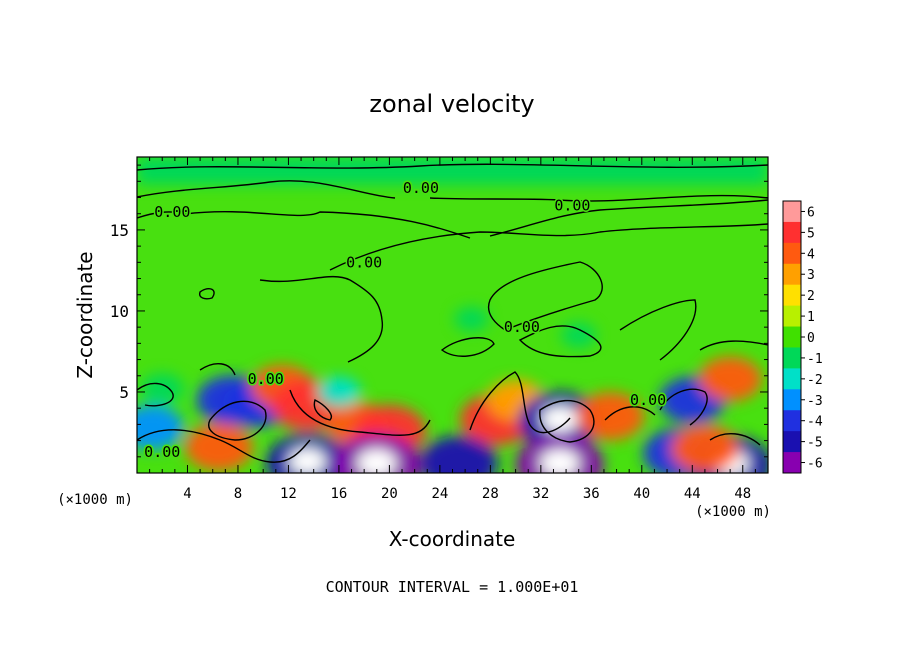  Describe the element at coordinates (811, 233) in the screenshot. I see `colorbar-label: 5` at that location.